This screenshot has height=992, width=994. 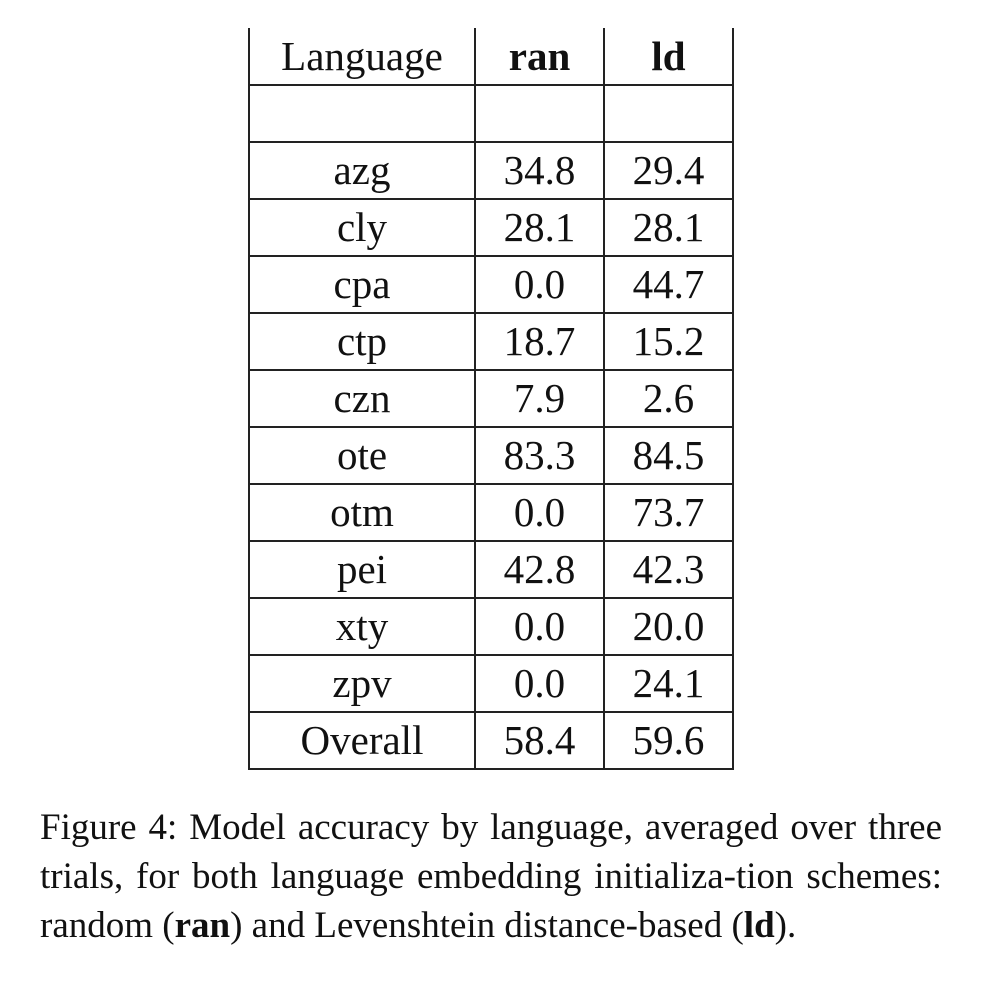 I want to click on table-header-row: Language ran ld, so click(x=491, y=57).